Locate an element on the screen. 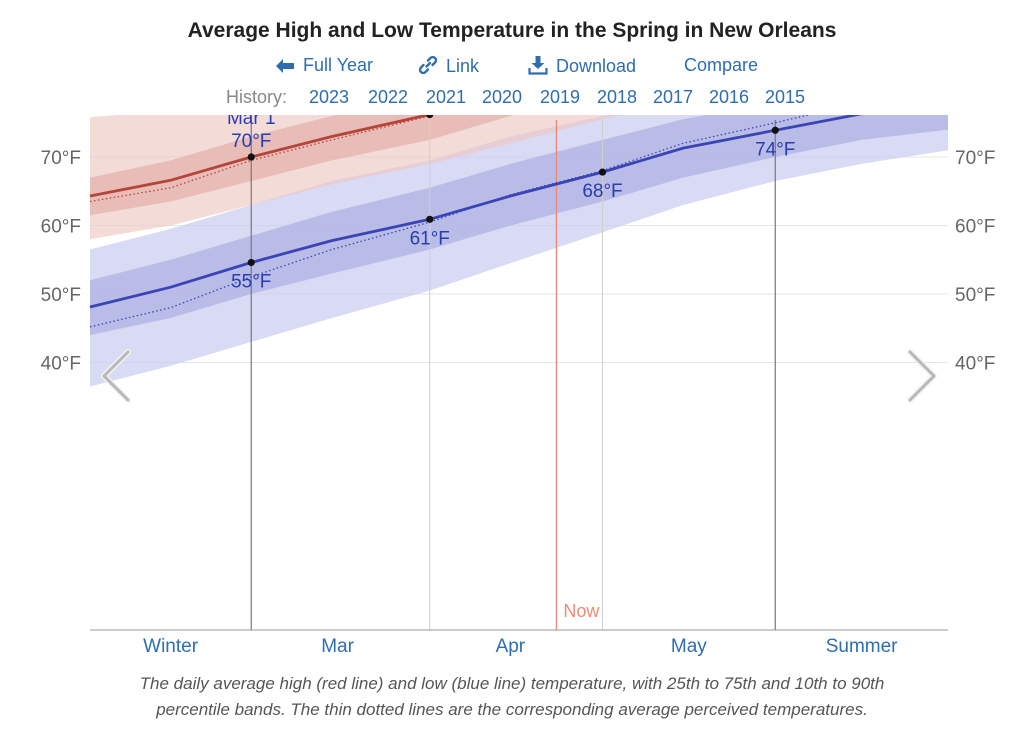  now-label: Now is located at coordinates (581, 611).